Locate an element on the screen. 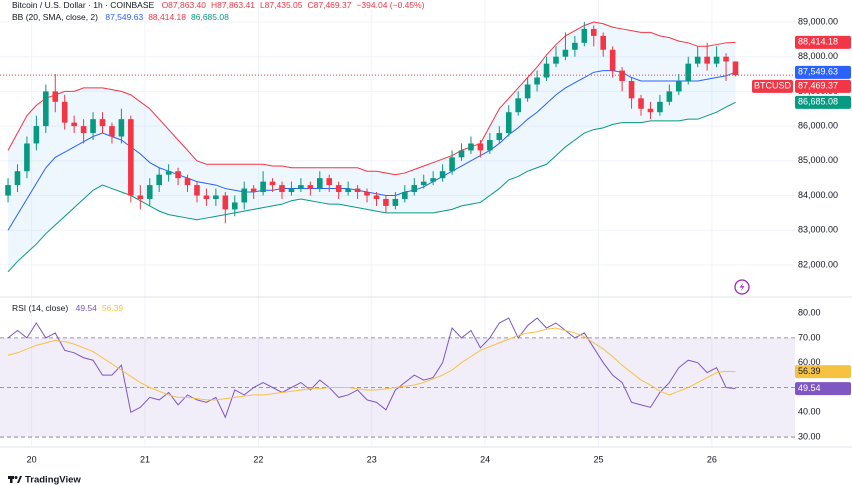 The image size is (852, 485). price-badge-label: 87,549.63 is located at coordinates (818, 72).